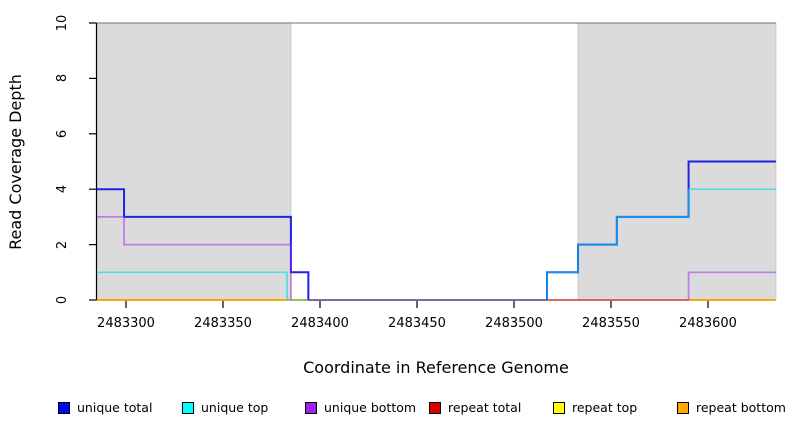 This screenshot has height=432, width=792. What do you see at coordinates (188, 408) in the screenshot?
I see `legend-swatch-unique-top` at bounding box center [188, 408].